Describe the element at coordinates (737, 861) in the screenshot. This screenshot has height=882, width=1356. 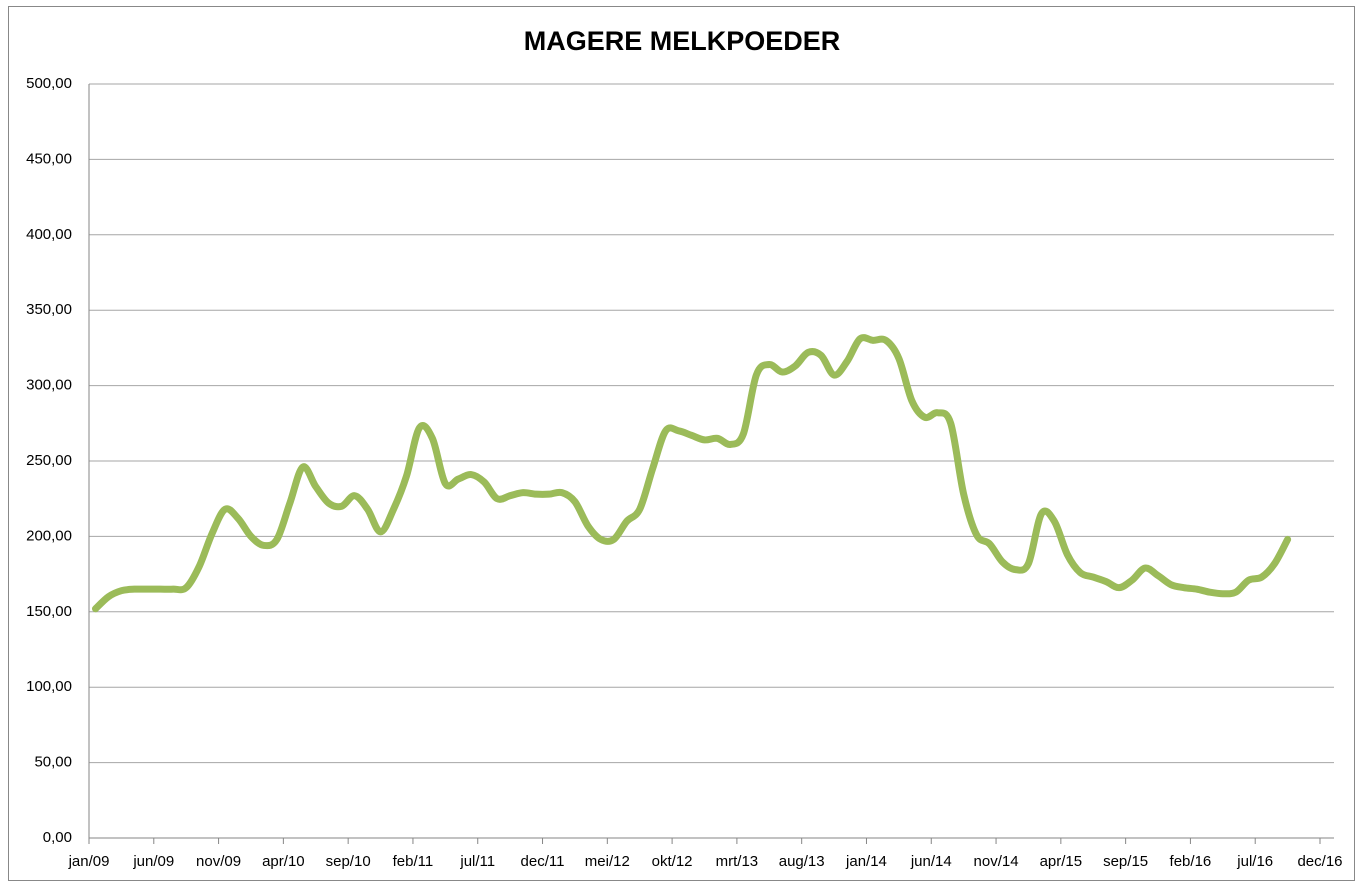
I see `x-tick-label: mrt/13` at that location.